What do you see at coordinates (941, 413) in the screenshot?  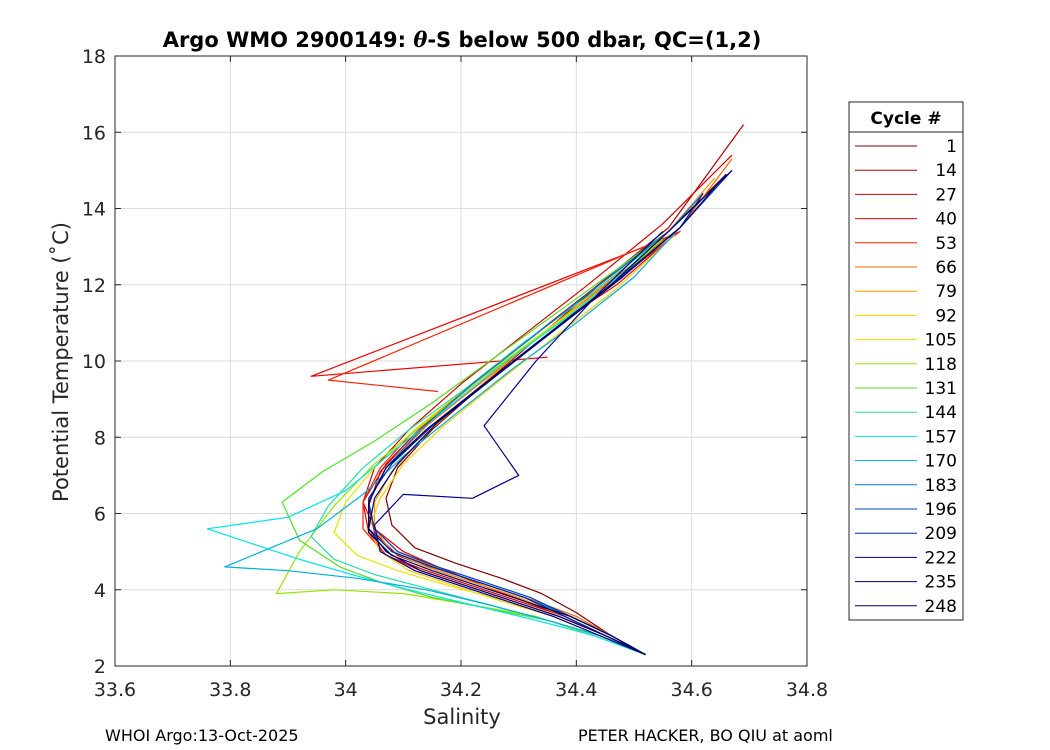 I see `legend-label-cycle-144: 144` at bounding box center [941, 413].